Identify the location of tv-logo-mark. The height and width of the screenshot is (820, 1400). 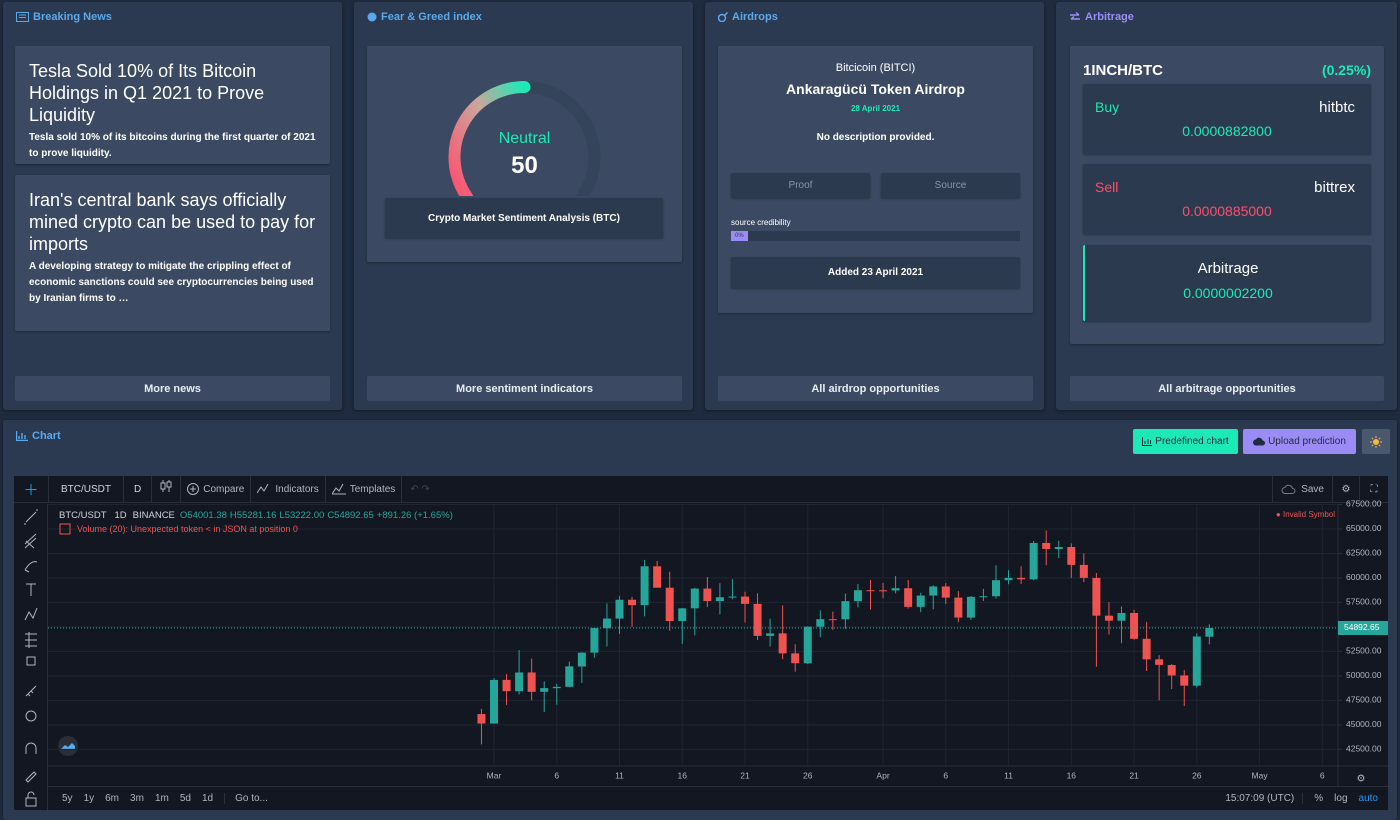
(68, 746).